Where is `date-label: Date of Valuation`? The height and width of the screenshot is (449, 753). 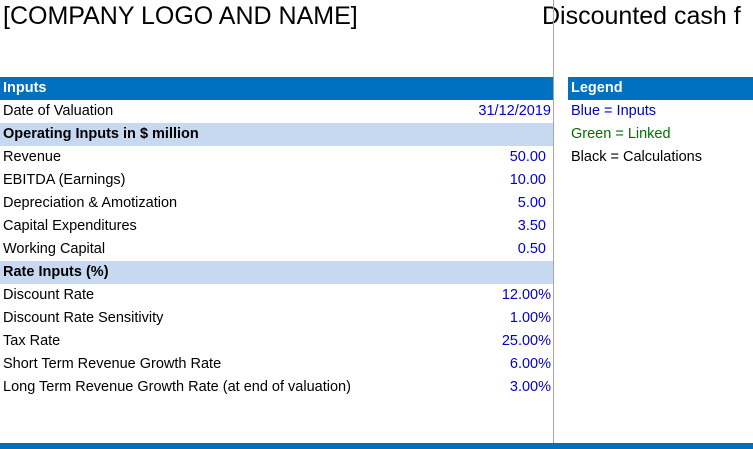
date-label: Date of Valuation is located at coordinates (58, 111).